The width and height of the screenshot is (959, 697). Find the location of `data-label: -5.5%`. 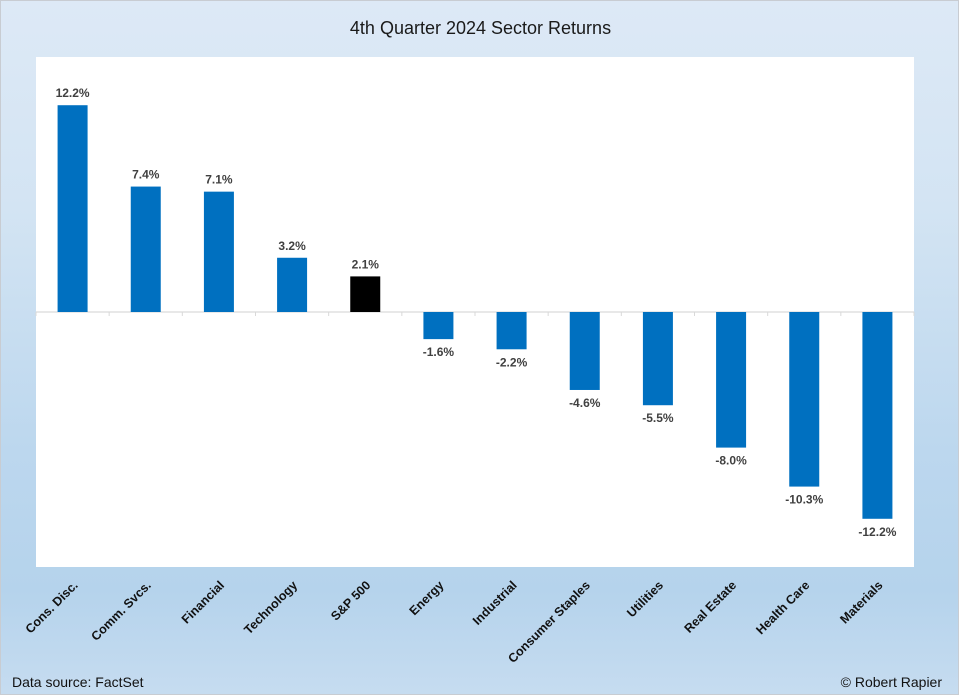

data-label: -5.5% is located at coordinates (658, 418).